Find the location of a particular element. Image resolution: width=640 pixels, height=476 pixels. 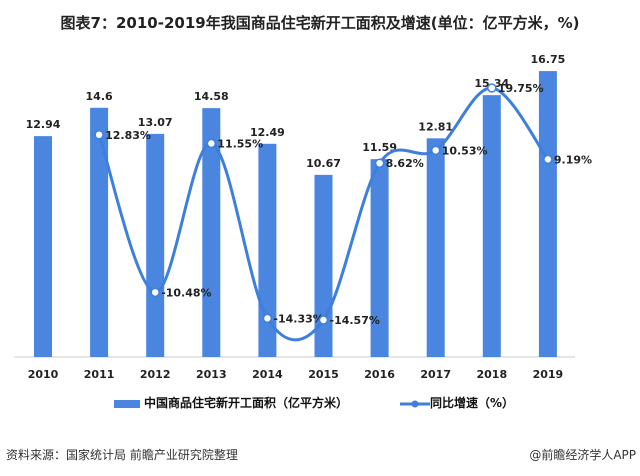

x-tick-label: 2013 is located at coordinates (211, 374).